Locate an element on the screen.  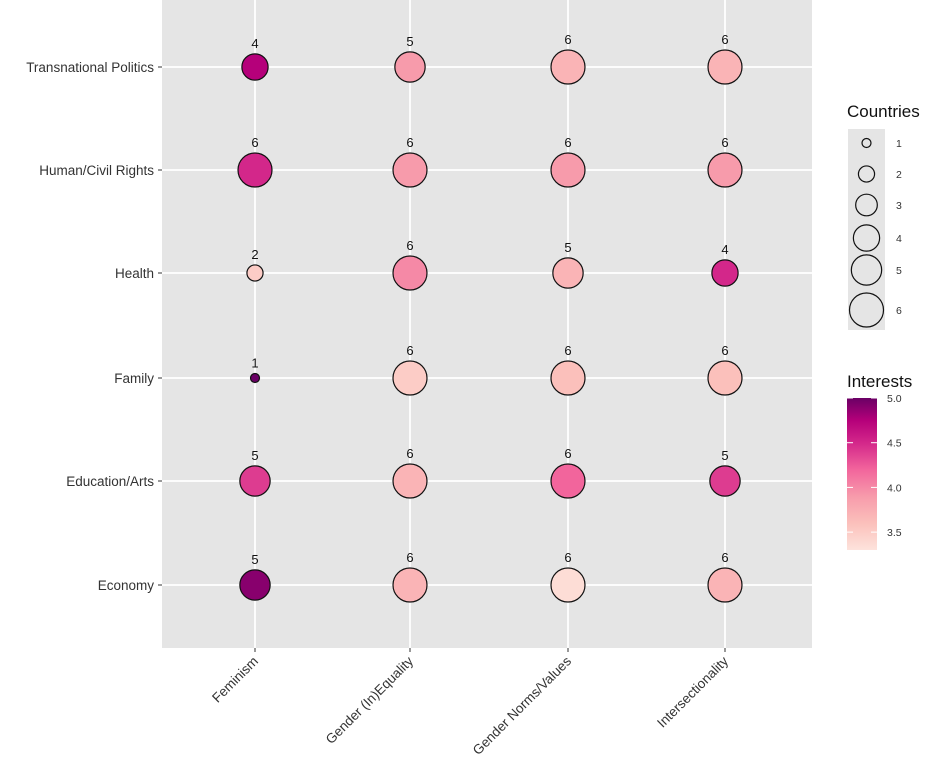
y-tick-label: Transnational Politics is located at coordinates (90, 67).